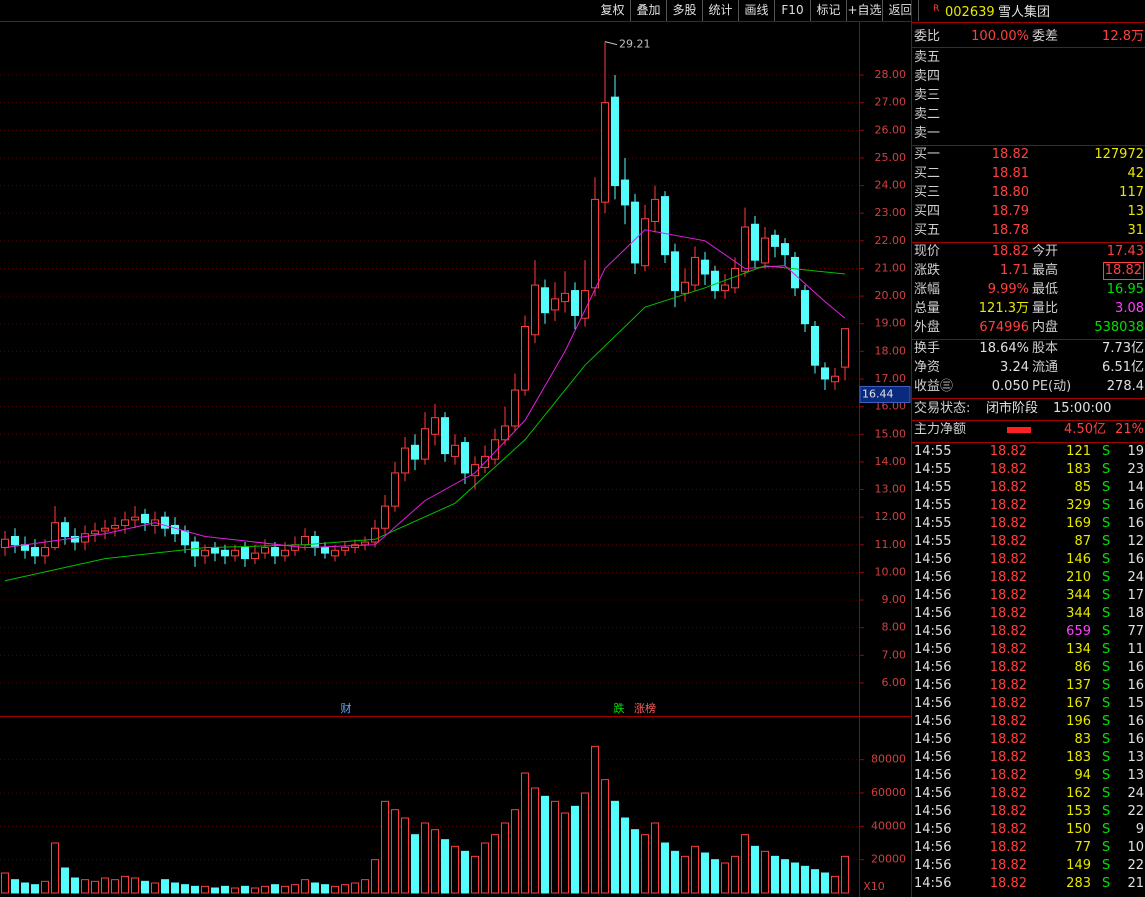 This screenshot has width=1145, height=897. Describe the element at coordinates (891, 295) in the screenshot. I see `y-tick-label: 20.00` at that location.